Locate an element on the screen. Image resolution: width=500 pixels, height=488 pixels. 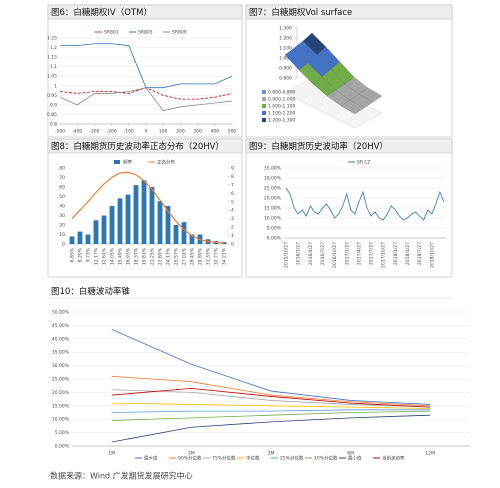
y-tick-label: 0 is located at coordinates (63, 245).